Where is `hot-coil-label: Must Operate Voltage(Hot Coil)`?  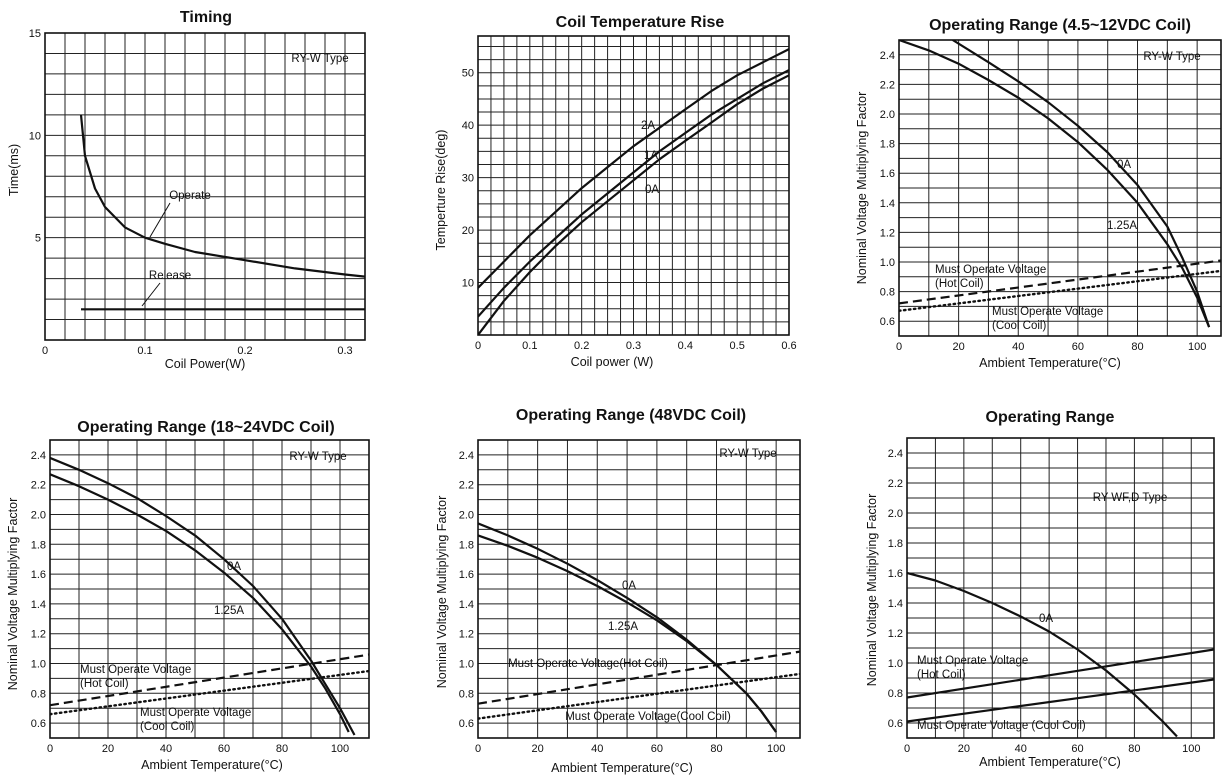 hot-coil-label: Must Operate Voltage(Hot Coil) is located at coordinates (588, 664).